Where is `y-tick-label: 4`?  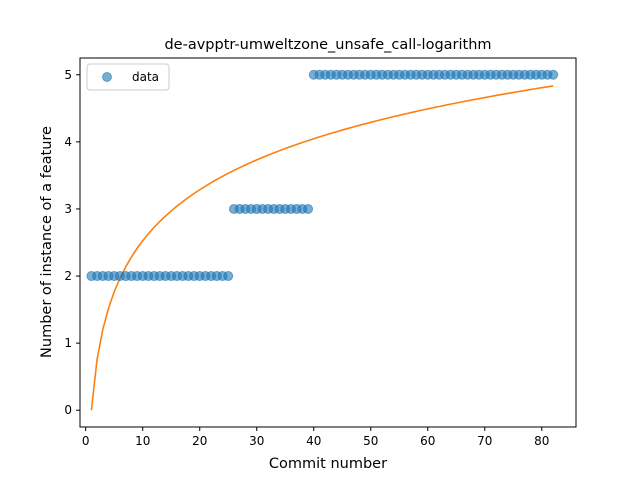 y-tick-label: 4 is located at coordinates (68, 142).